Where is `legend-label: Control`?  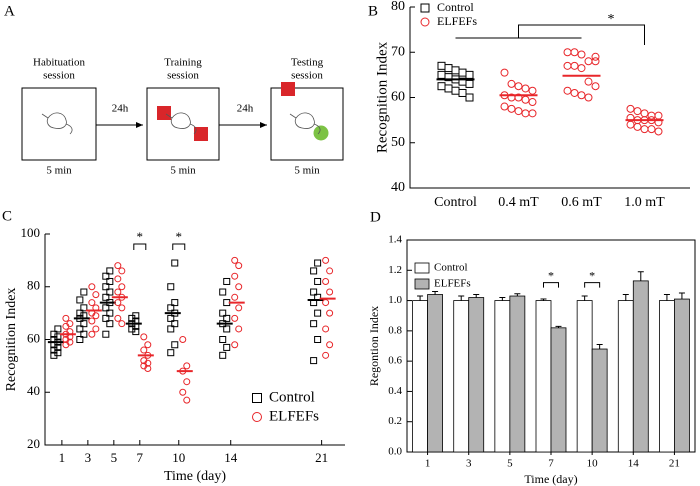
legend-label: Control is located at coordinates (292, 397).